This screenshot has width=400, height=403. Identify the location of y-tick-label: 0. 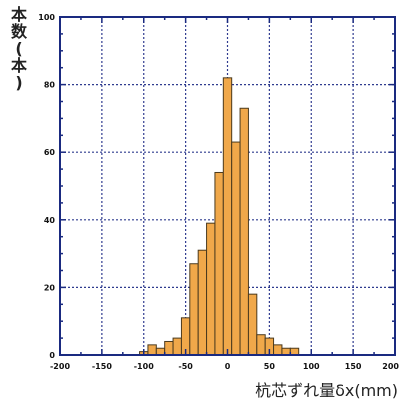
(52, 355).